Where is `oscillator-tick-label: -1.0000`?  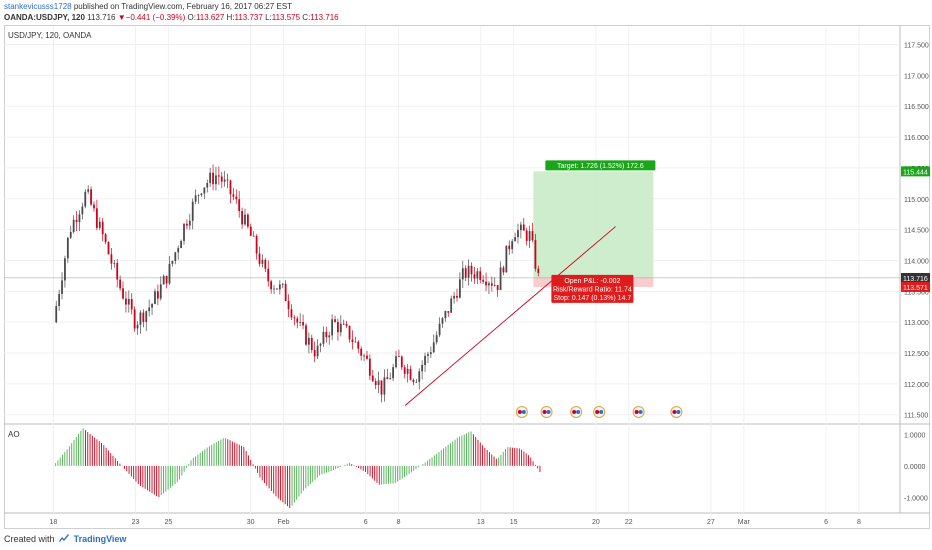 oscillator-tick-label: -1.0000 is located at coordinates (916, 498).